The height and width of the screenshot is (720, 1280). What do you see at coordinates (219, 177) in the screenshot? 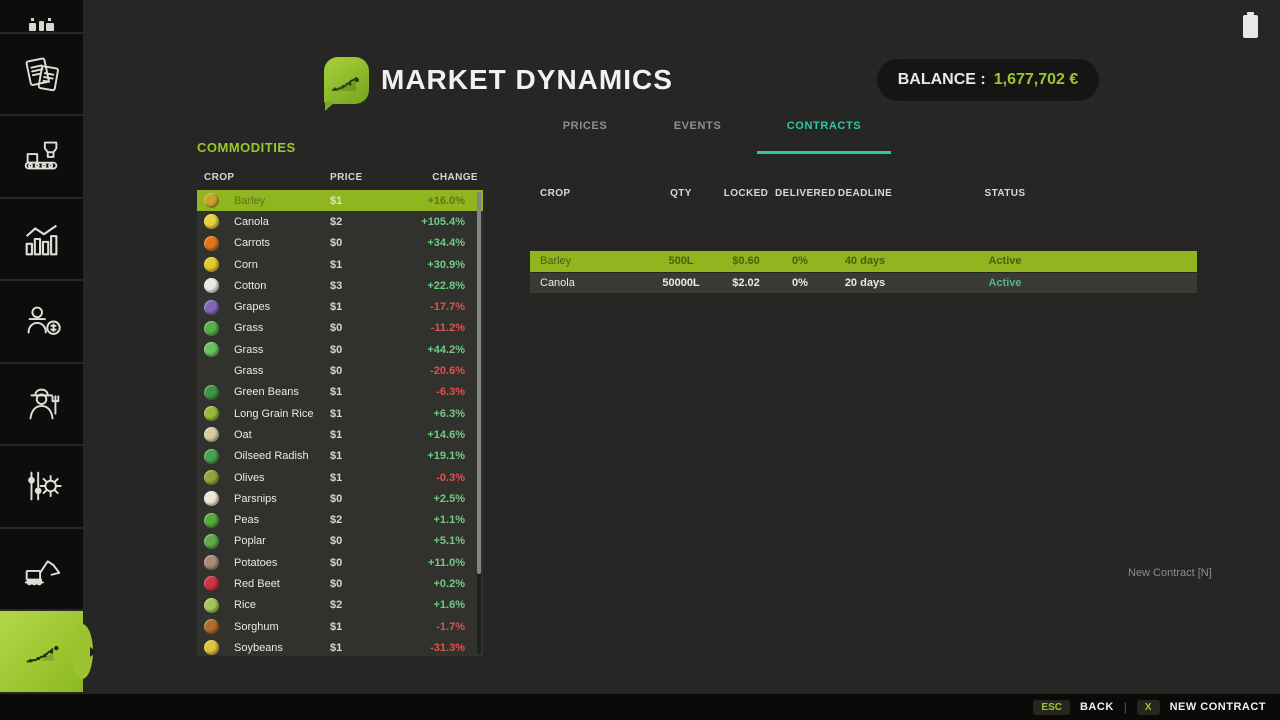
I see `column-header-crop: CROP` at bounding box center [219, 177].